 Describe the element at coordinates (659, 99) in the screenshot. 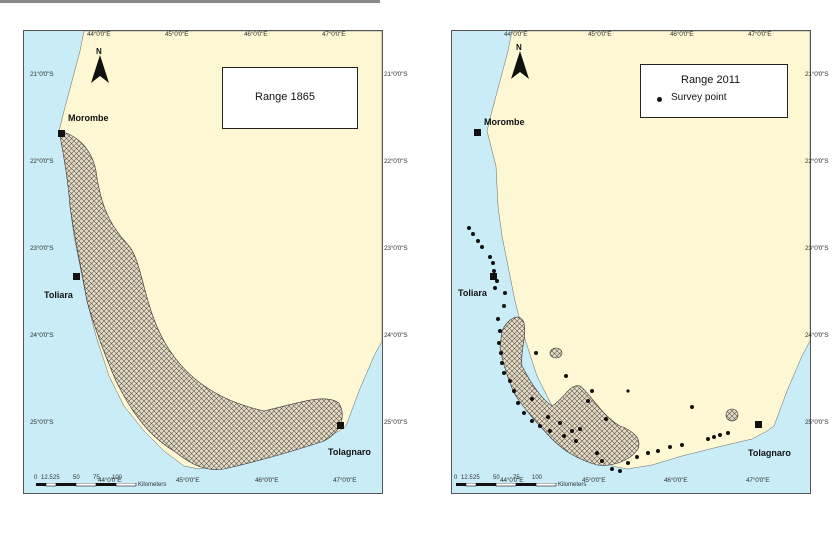

I see `survey-point-legend-symbol` at that location.